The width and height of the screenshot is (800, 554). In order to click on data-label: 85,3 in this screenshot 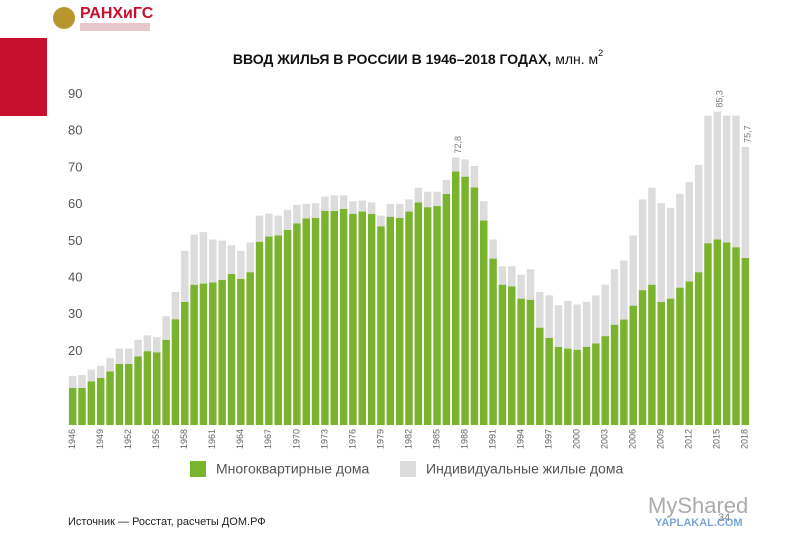, I will do `click(720, 99)`.